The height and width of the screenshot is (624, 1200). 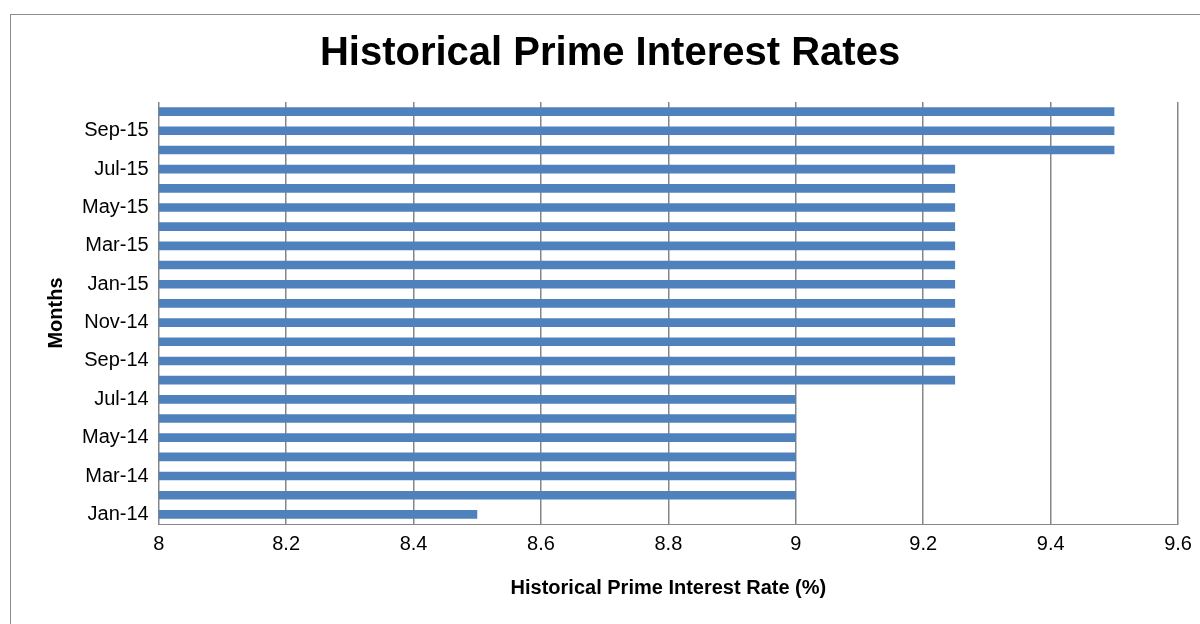 I want to click on y-tick-label: Jul-14, so click(x=121, y=397).